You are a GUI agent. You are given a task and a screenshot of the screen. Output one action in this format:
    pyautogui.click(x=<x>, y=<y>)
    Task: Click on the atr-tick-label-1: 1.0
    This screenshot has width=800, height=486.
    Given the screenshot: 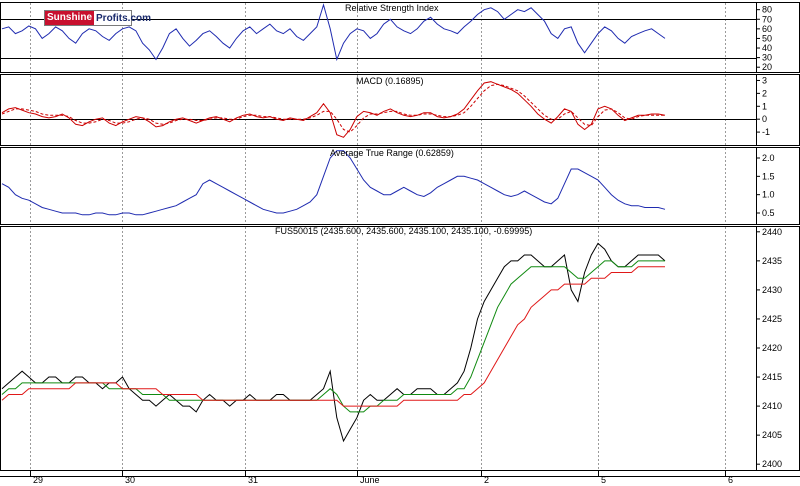 What is the action you would take?
    pyautogui.click(x=768, y=195)
    